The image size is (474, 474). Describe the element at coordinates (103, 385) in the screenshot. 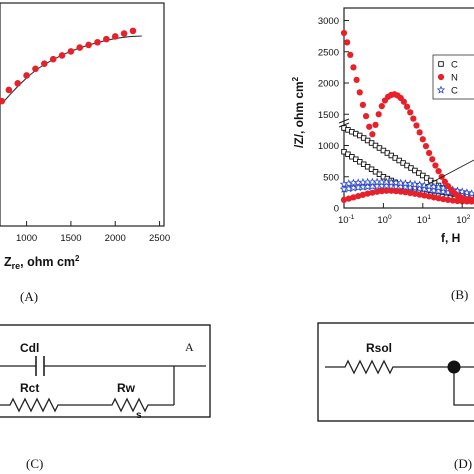

I see `panel-c-wires` at that location.